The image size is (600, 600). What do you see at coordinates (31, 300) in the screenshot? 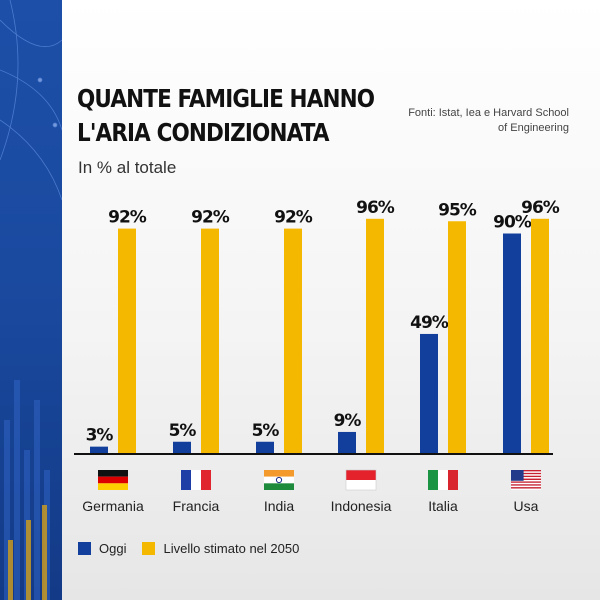
I see `decorative-background` at bounding box center [31, 300].